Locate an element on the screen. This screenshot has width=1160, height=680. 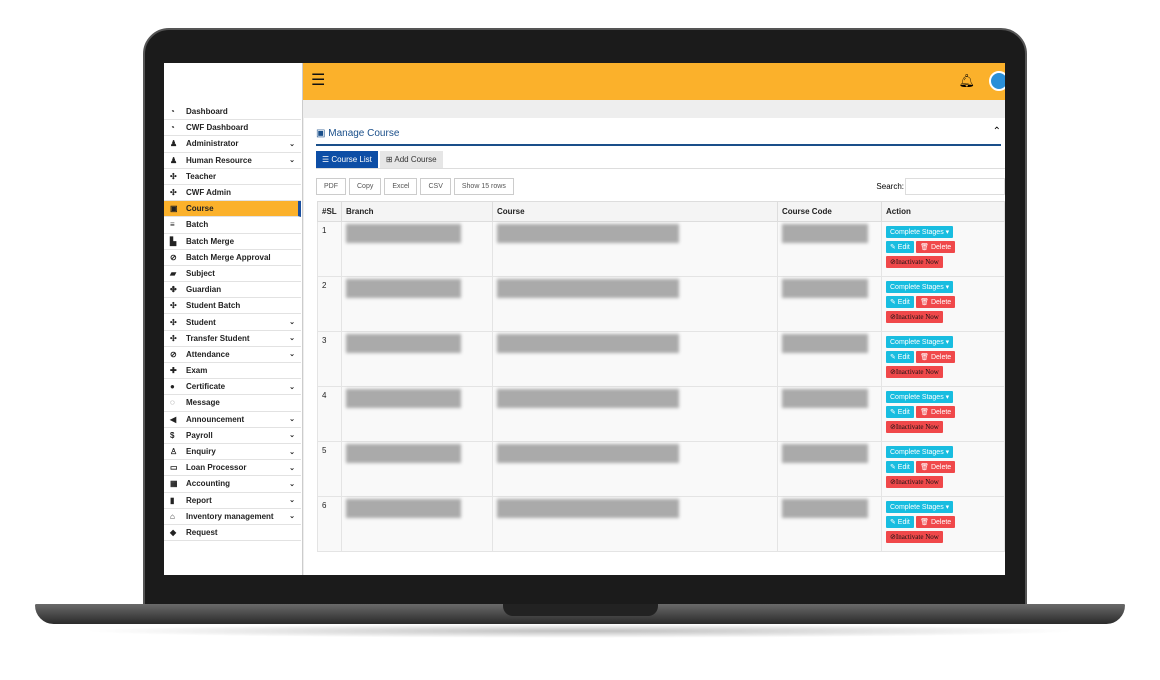
hamburger-icon: ☰ is located at coordinates (318, 80).